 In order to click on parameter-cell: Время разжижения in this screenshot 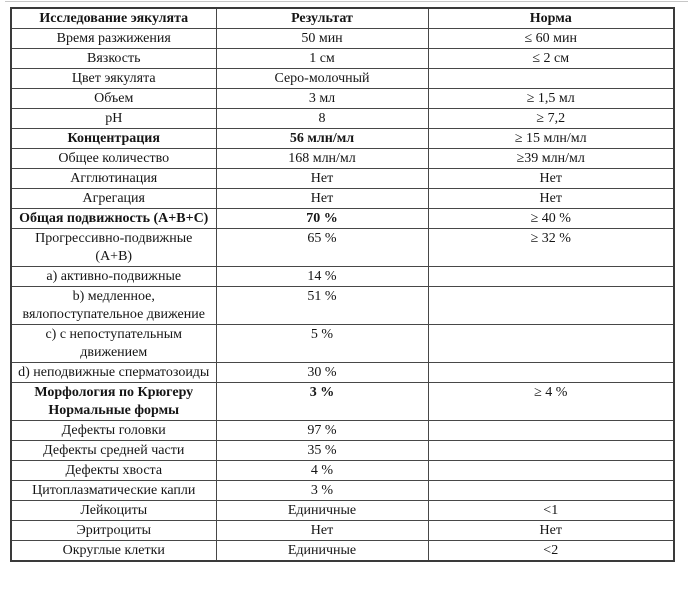, I will do `click(113, 38)`.